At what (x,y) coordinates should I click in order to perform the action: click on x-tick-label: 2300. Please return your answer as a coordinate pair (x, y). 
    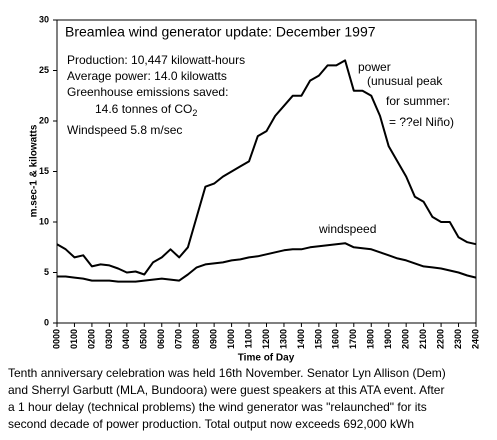
    Looking at the image, I should click on (458, 339).